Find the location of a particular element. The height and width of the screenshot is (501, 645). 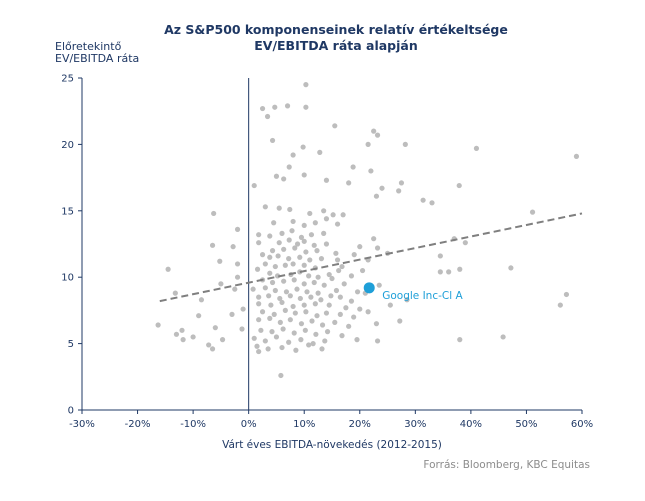

x-tick-label-8: 50% is located at coordinates (526, 424).